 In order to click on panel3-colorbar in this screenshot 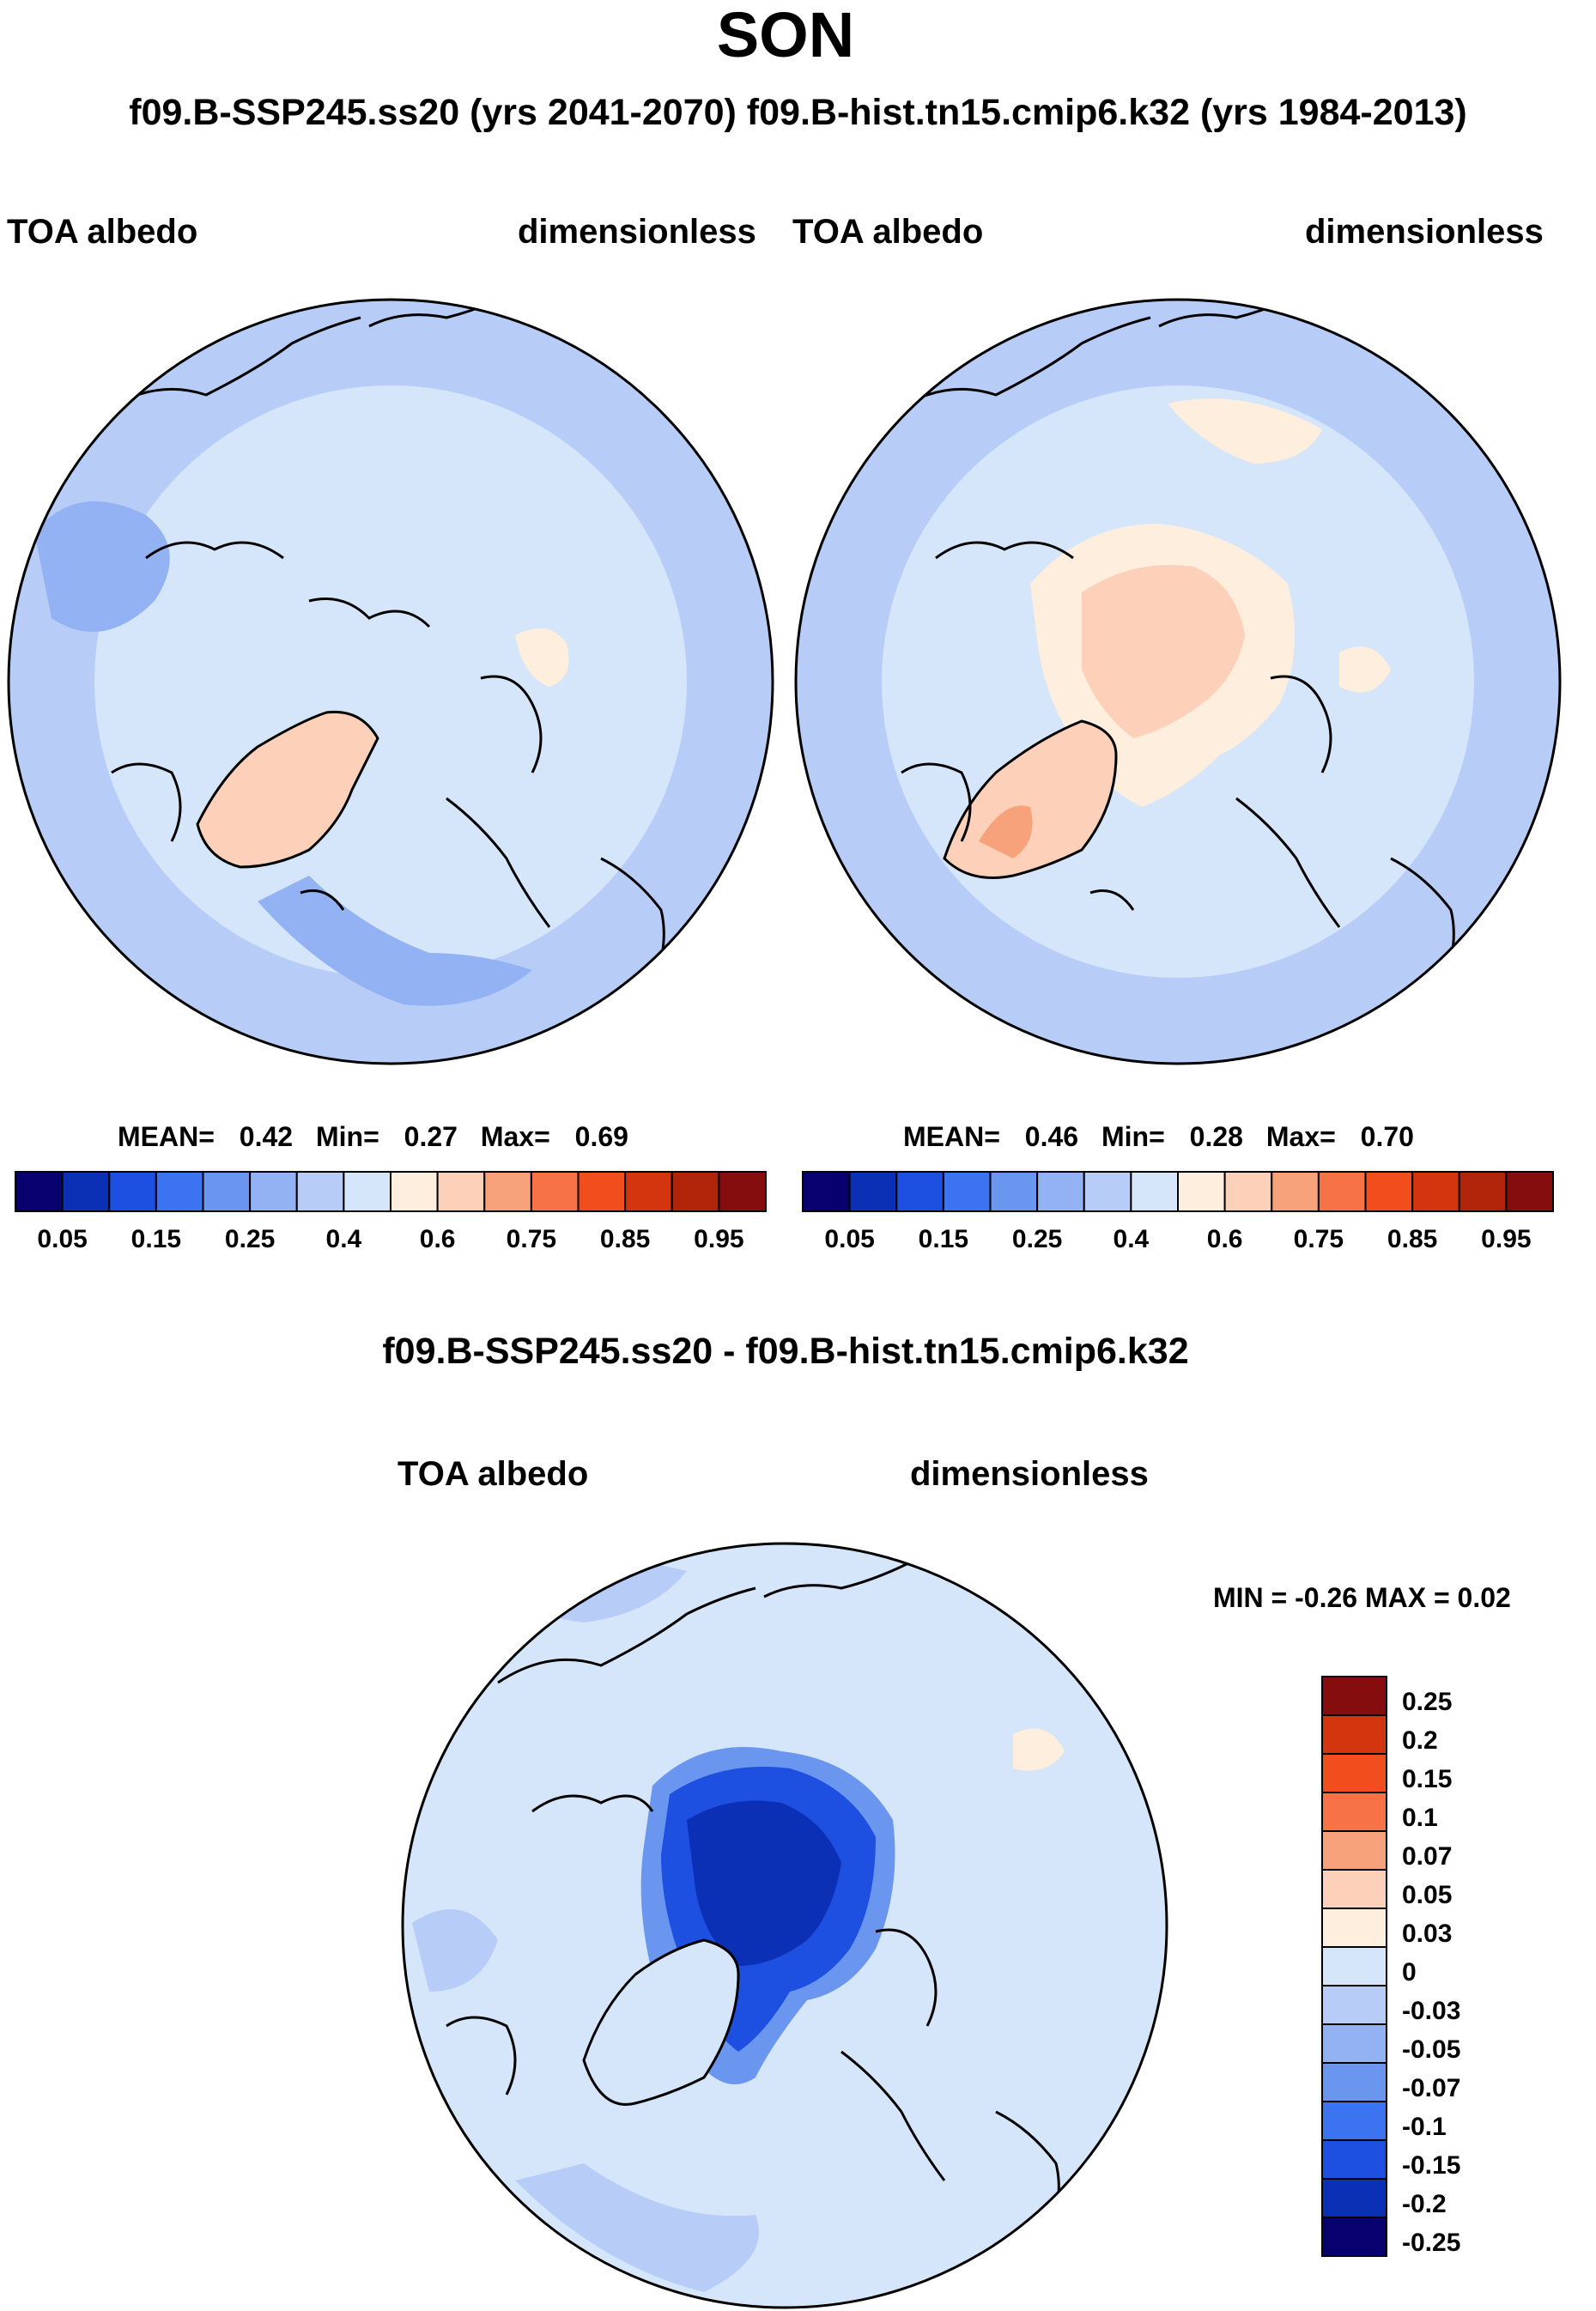, I will do `click(1354, 1966)`.